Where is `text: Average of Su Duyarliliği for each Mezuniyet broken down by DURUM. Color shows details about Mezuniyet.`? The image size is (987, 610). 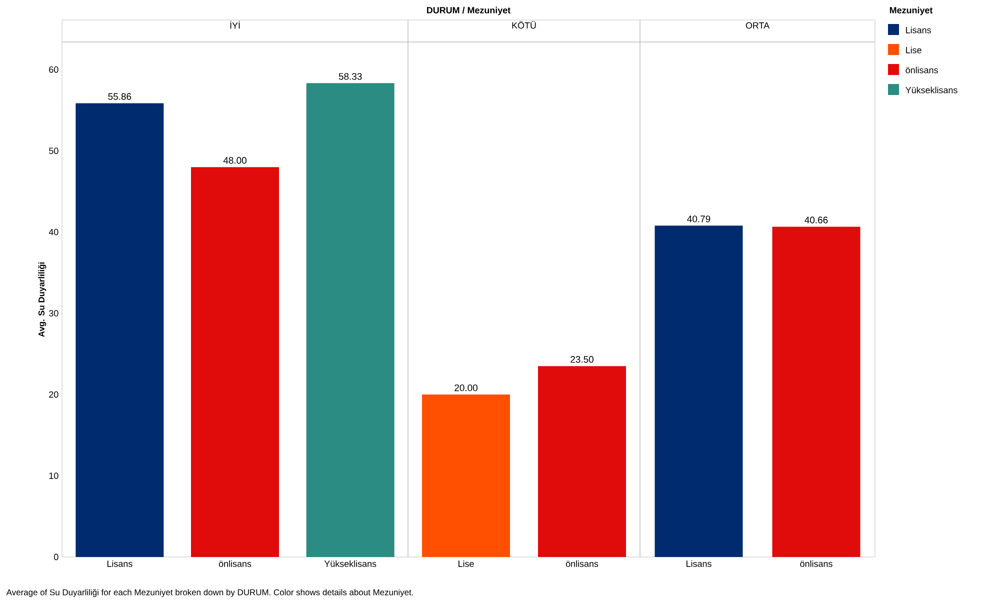
text: Average of Su Duyarliliği for each Mezuniyet broken down by DURUM. Color shows details about Mezuniyet. is located at coordinates (209, 592).